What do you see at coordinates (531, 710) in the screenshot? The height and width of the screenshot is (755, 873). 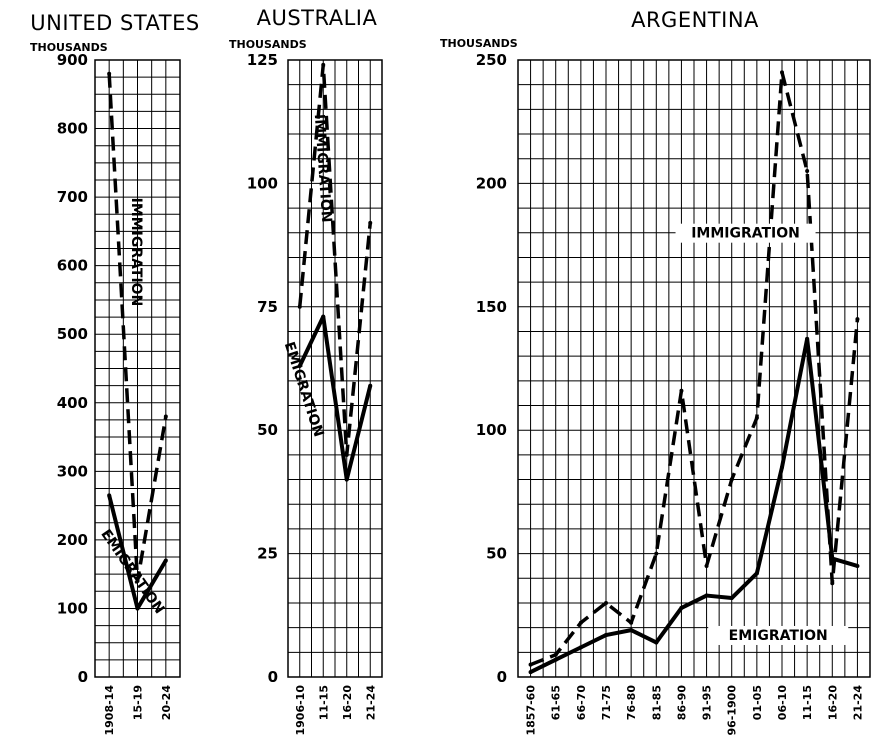 I see `x-tick-label: 1857-60` at bounding box center [531, 710].